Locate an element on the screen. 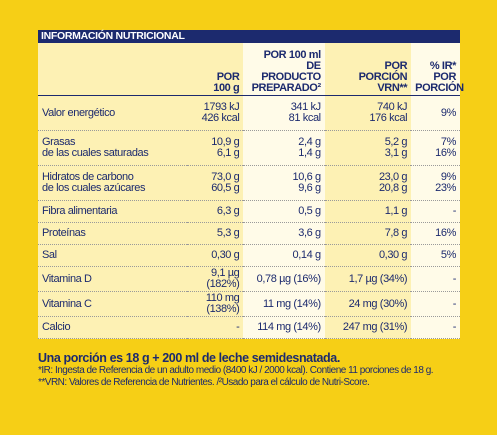 The image size is (497, 435). cell-text: 23% is located at coordinates (445, 188).